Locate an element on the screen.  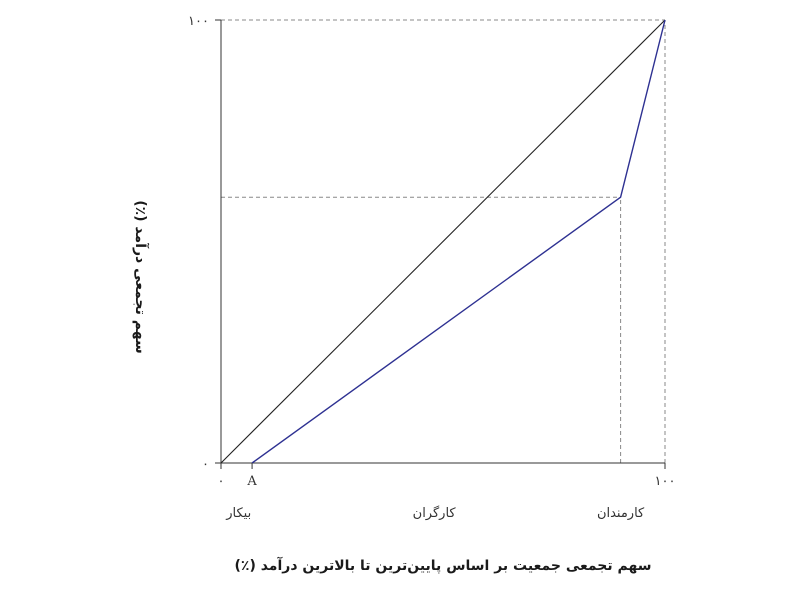
x-tick-label-0: ۰ is located at coordinates (221, 481).